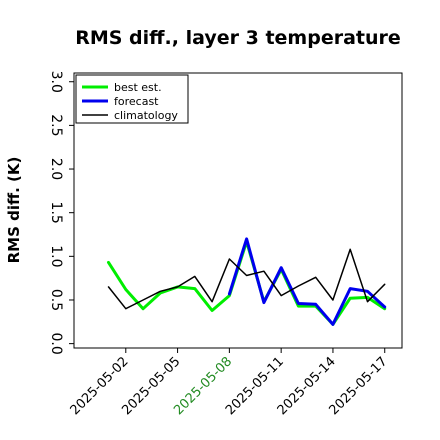 This screenshot has height=440, width=440. Describe the element at coordinates (56, 344) in the screenshot. I see `y-tick-label: 0.0` at that location.